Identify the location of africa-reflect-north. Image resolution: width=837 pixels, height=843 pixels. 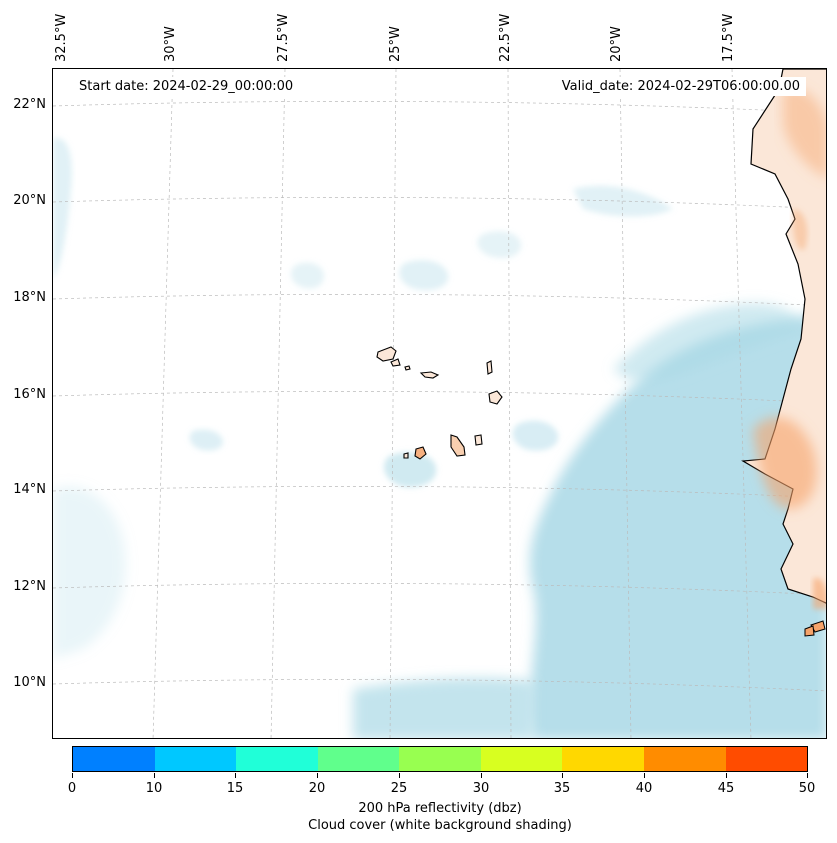
(804, 133).